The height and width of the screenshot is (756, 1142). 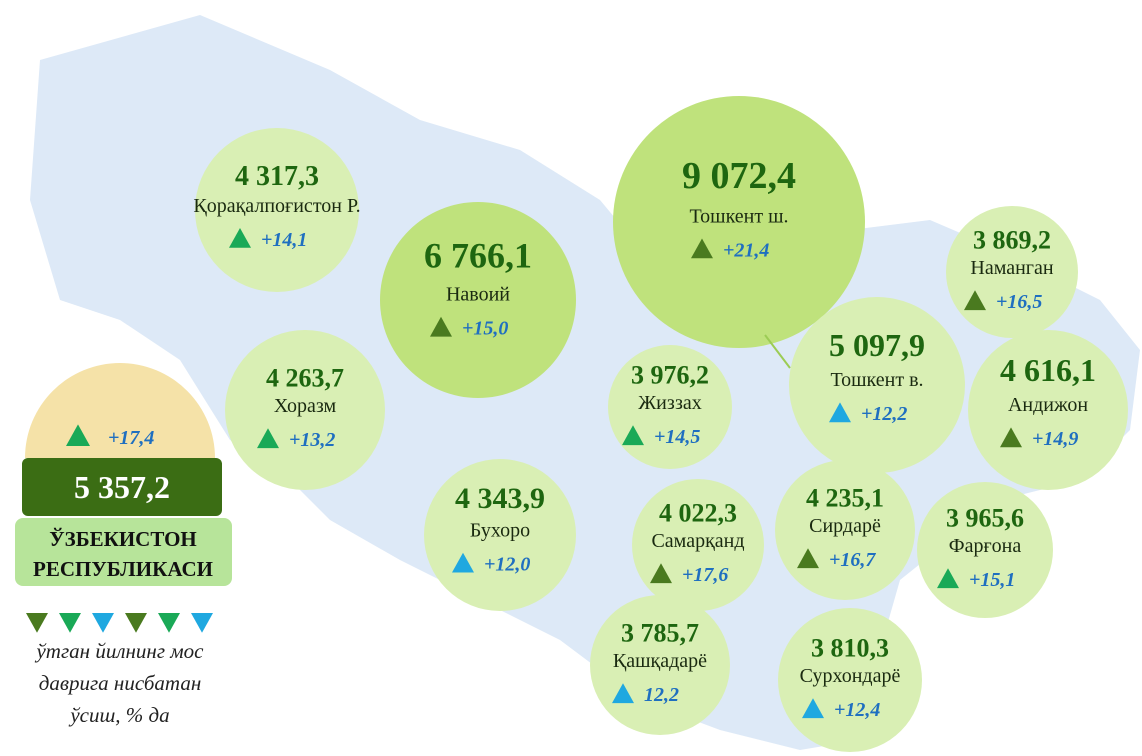 I want to click on legend-text: ўсиш, % да, so click(x=118, y=715).